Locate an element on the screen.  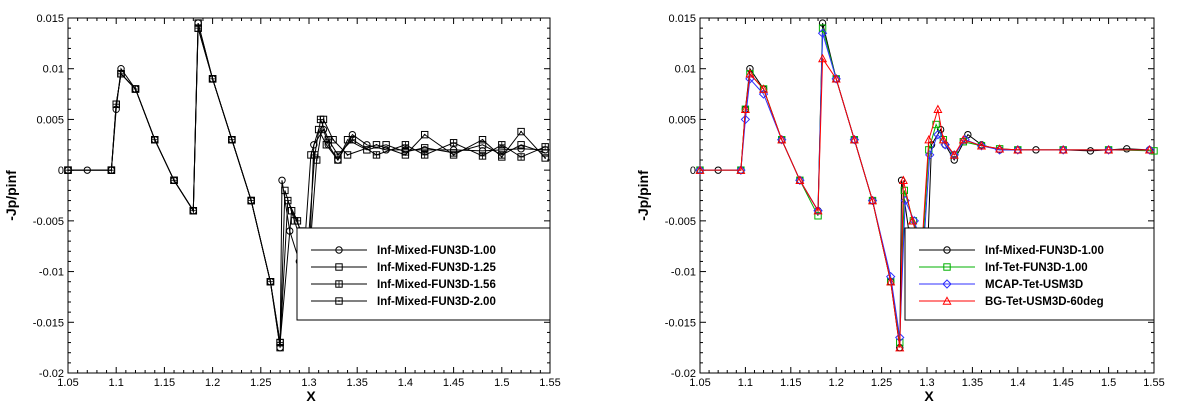
x-tick-label: 1.55 is located at coordinates (1153, 383).